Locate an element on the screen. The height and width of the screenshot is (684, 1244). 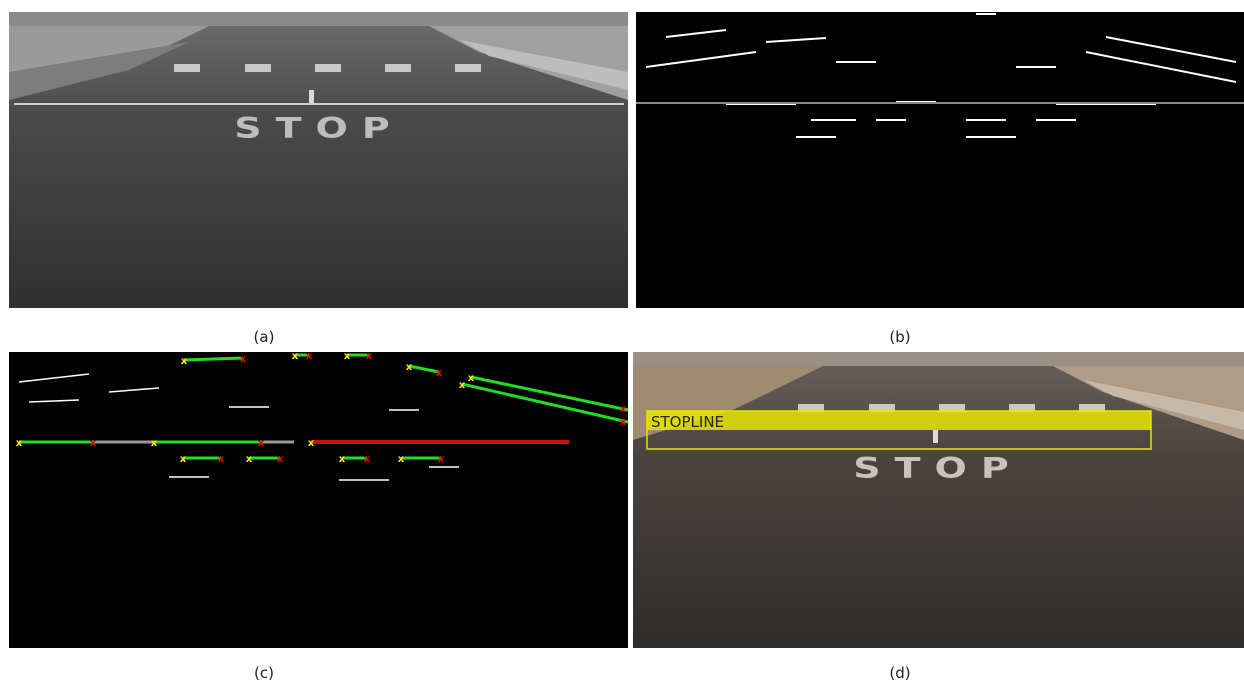
stopline-label: STOPLINE is located at coordinates (687, 422).